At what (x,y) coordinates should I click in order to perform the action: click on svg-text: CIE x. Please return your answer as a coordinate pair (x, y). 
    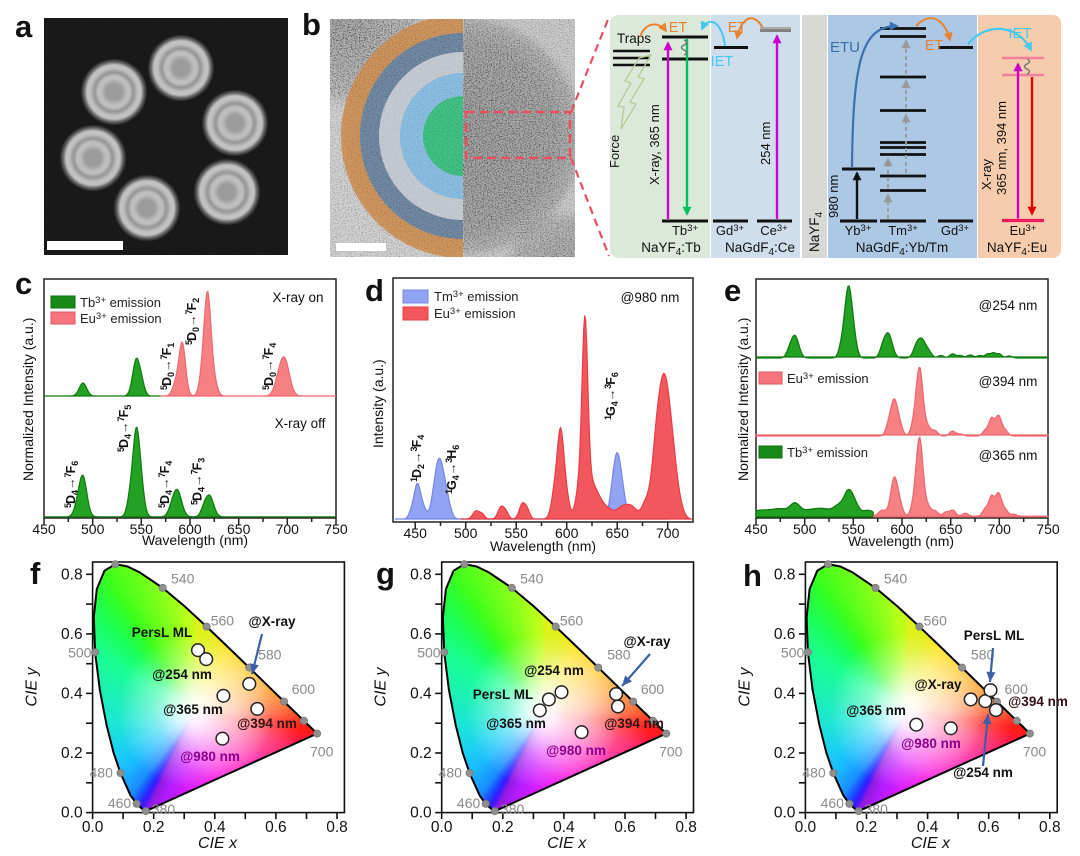
    Looking at the image, I should click on (931, 843).